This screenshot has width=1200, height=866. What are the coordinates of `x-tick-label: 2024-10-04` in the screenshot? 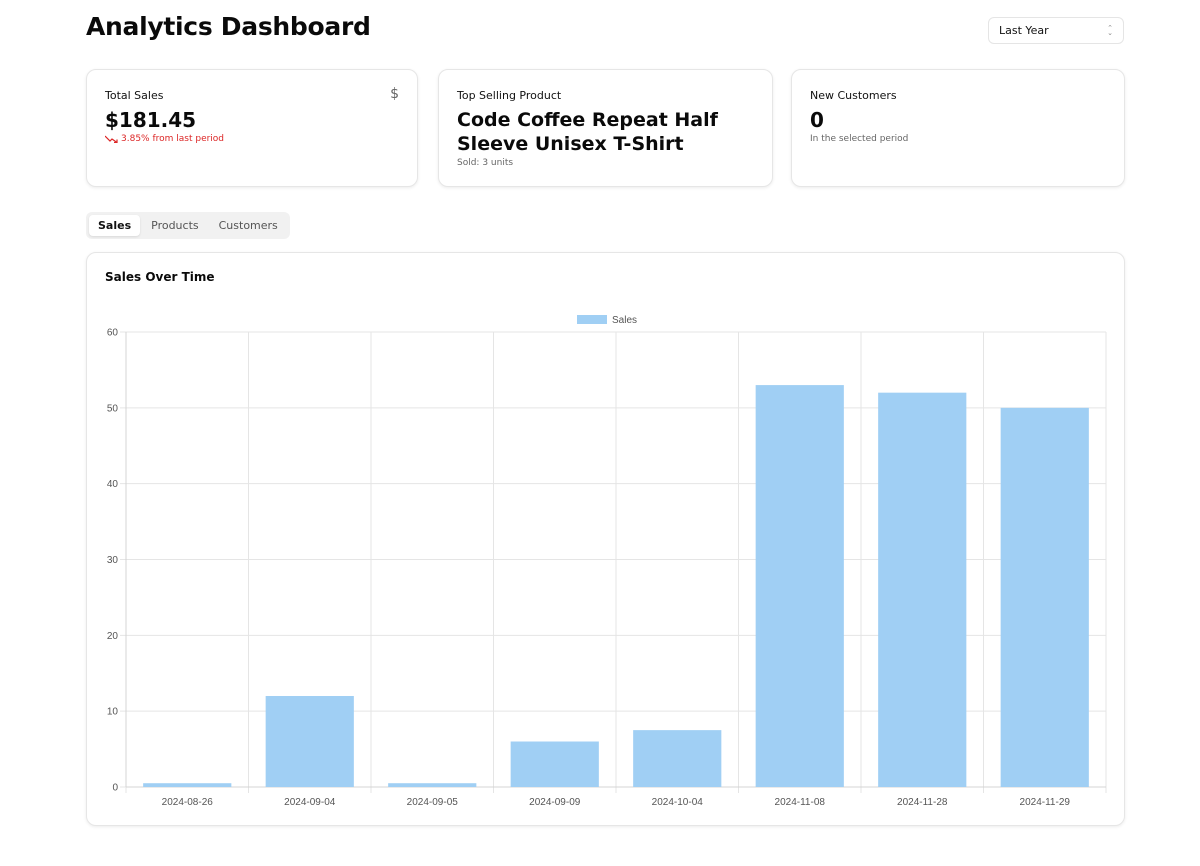 It's located at (678, 802).